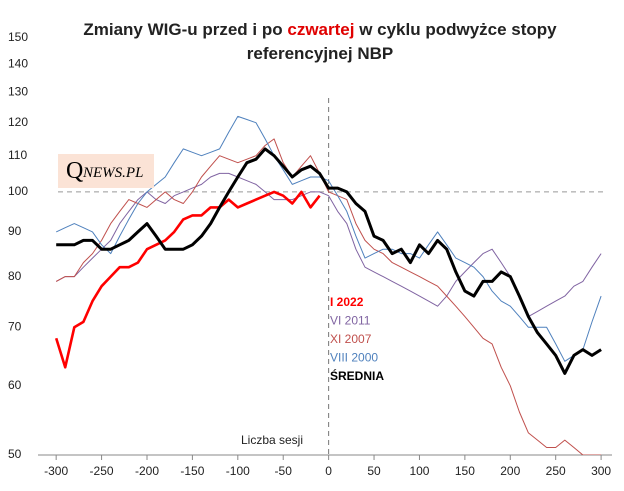  Describe the element at coordinates (284, 471) in the screenshot. I see `x-tick-label: -50` at that location.